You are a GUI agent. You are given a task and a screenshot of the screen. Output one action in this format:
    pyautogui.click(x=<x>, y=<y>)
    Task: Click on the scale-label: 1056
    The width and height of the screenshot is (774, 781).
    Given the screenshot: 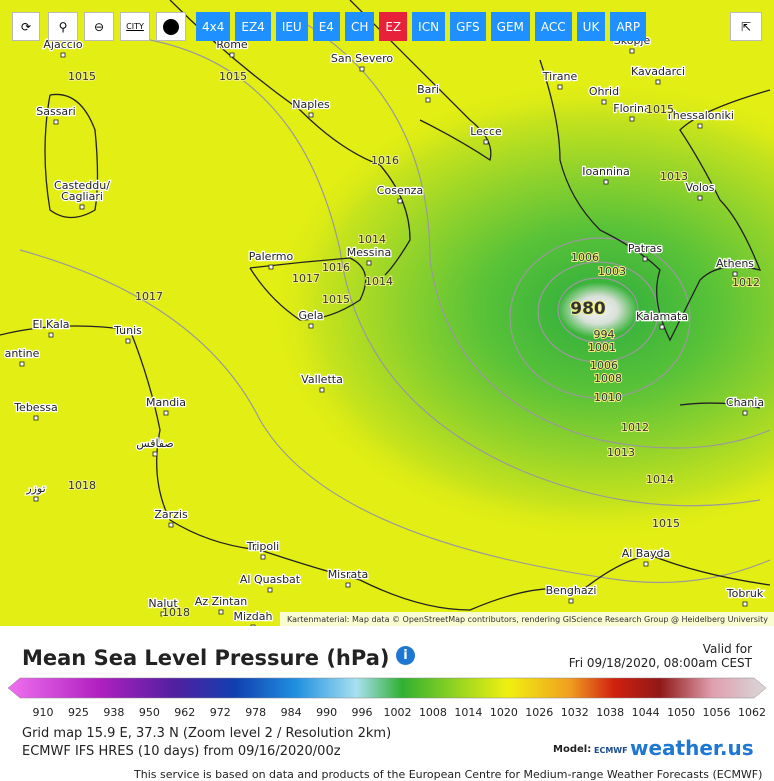 What is the action you would take?
    pyautogui.click(x=717, y=712)
    